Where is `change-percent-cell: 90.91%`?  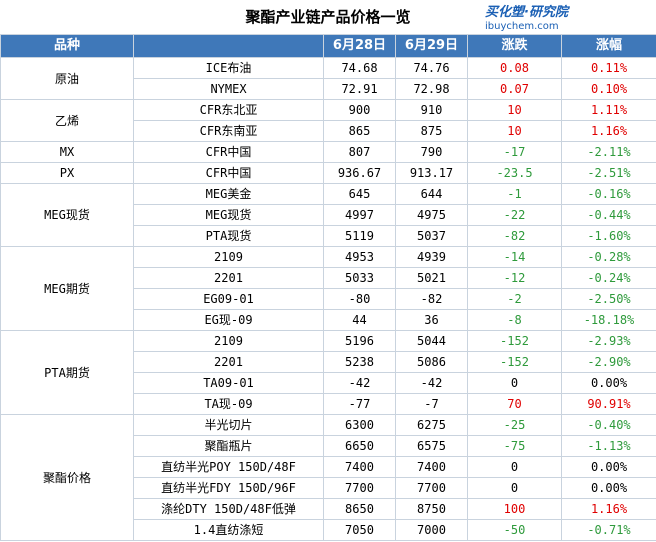
change-percent-cell: 90.91% is located at coordinates (608, 404).